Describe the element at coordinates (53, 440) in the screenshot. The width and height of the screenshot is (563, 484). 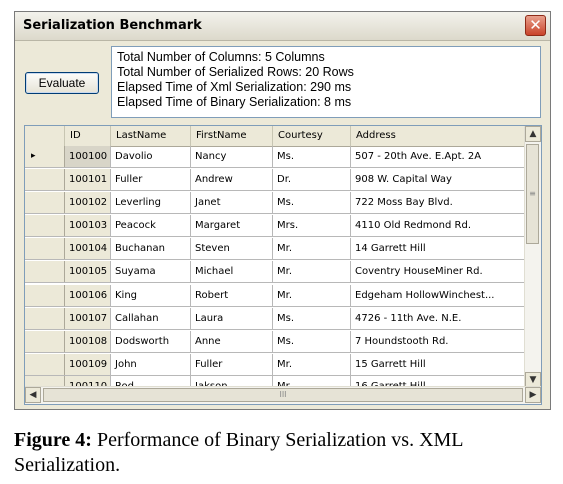
I see `figure-label: Figure 4:` at that location.